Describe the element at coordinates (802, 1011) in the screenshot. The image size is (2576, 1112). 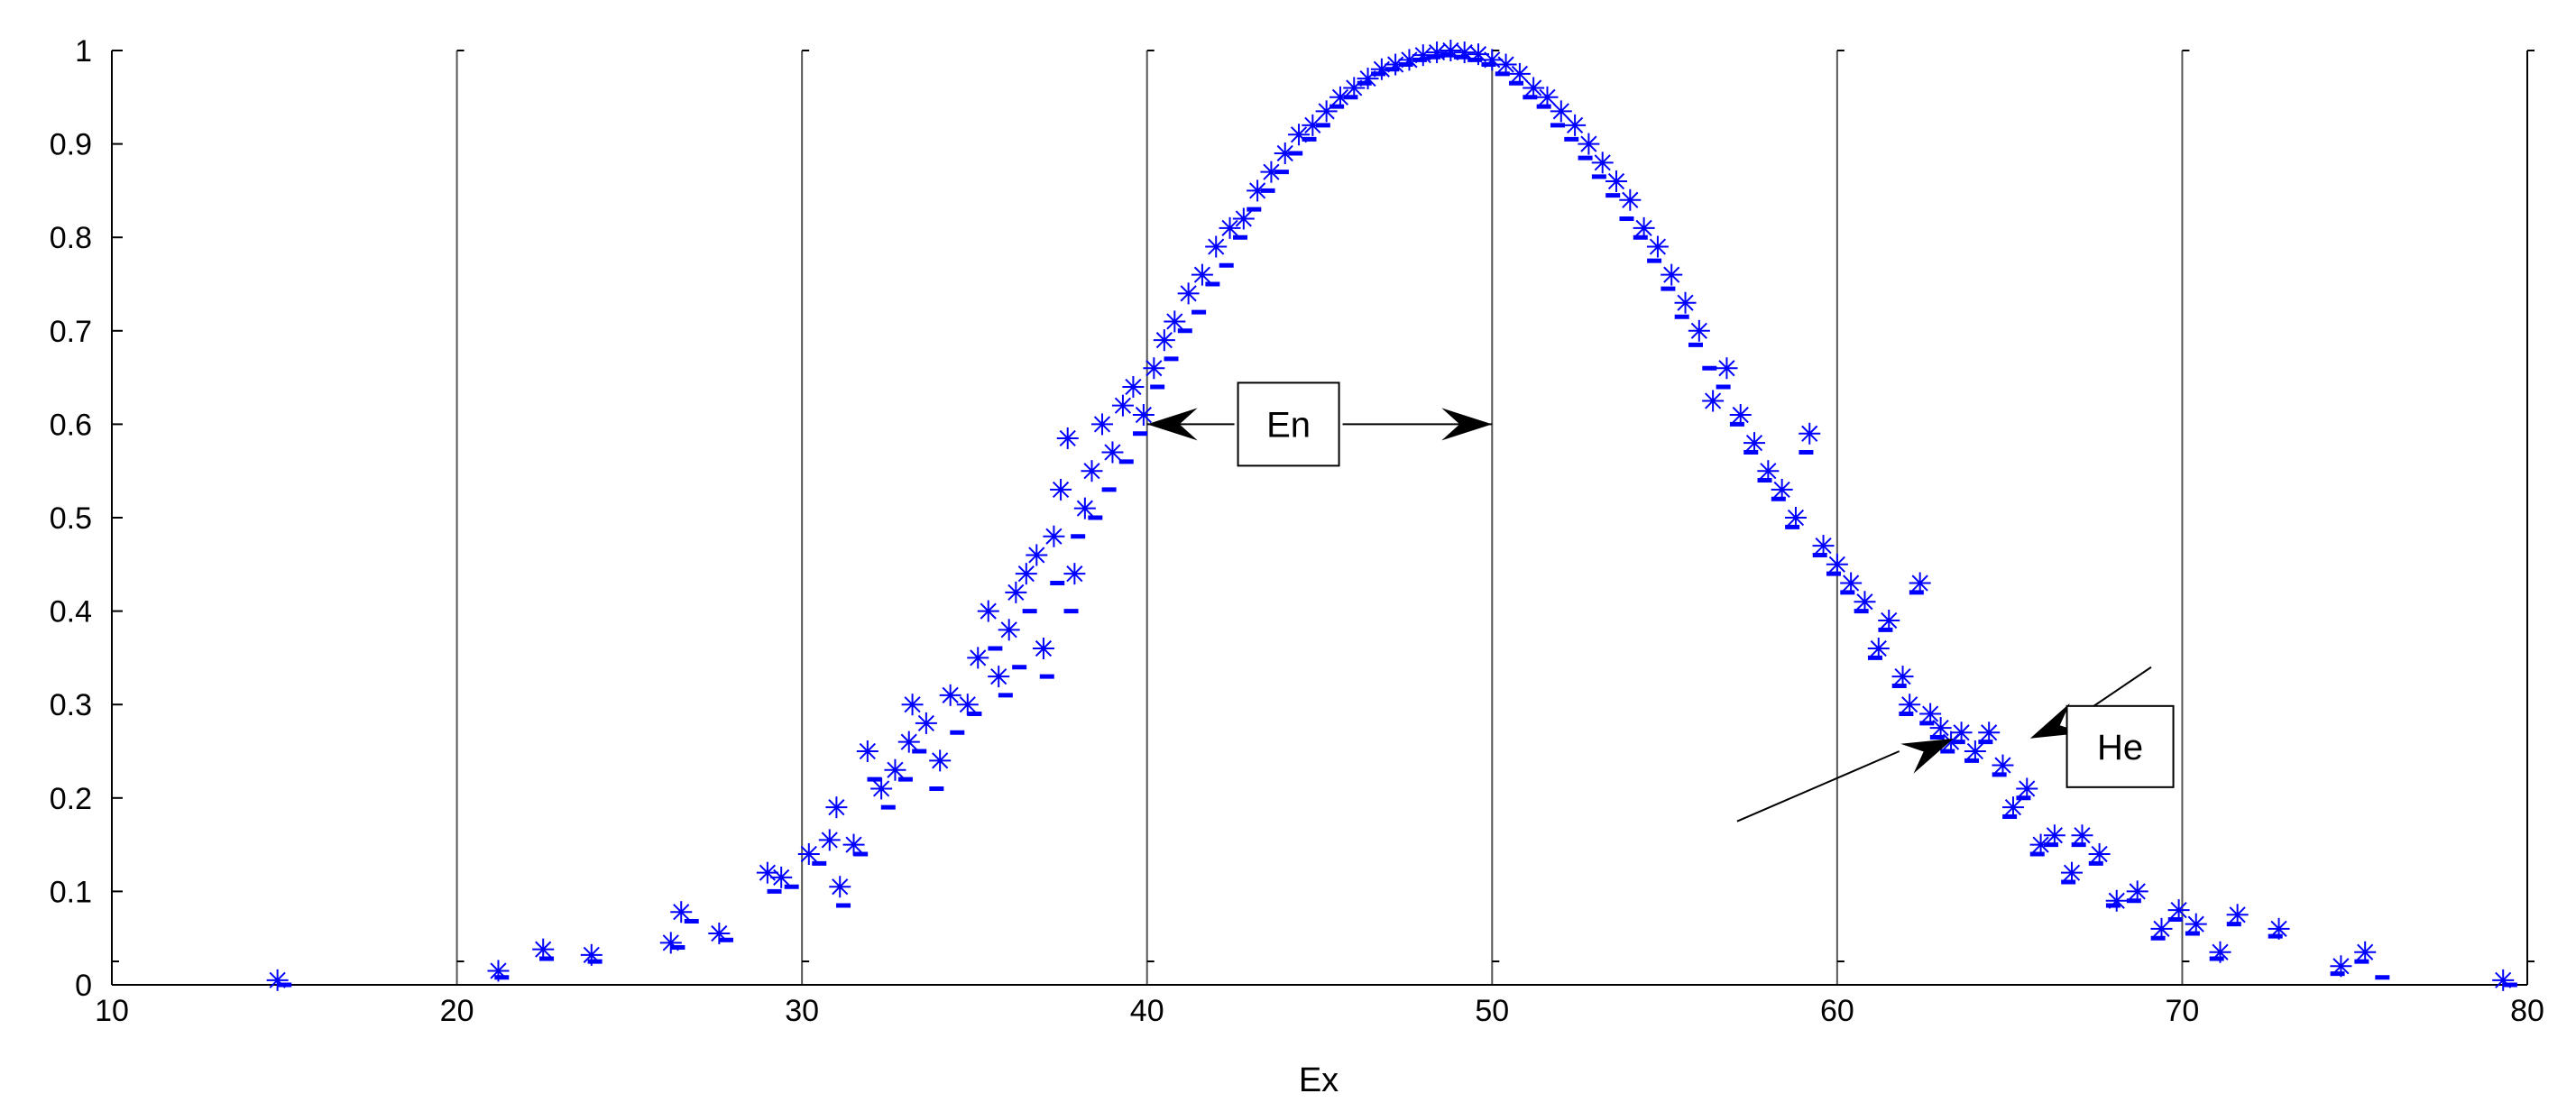
I see `x-tick-label: 30` at that location.